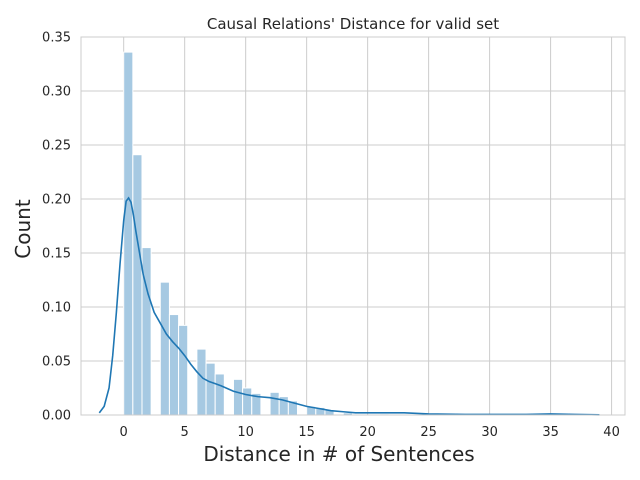  I want to click on x-tick-label: 35, so click(550, 432).